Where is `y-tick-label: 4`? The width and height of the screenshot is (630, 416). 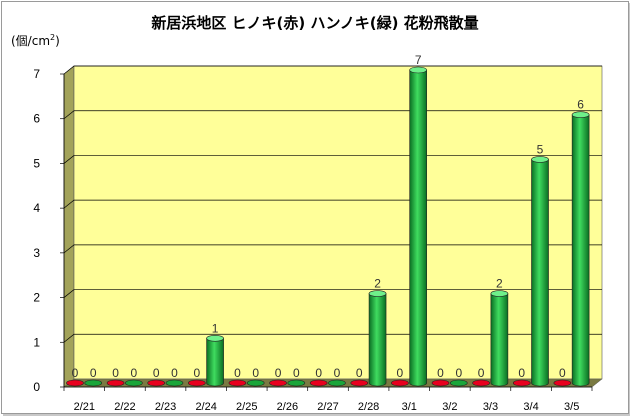
y-tick-label: 4 is located at coordinates (36, 208).